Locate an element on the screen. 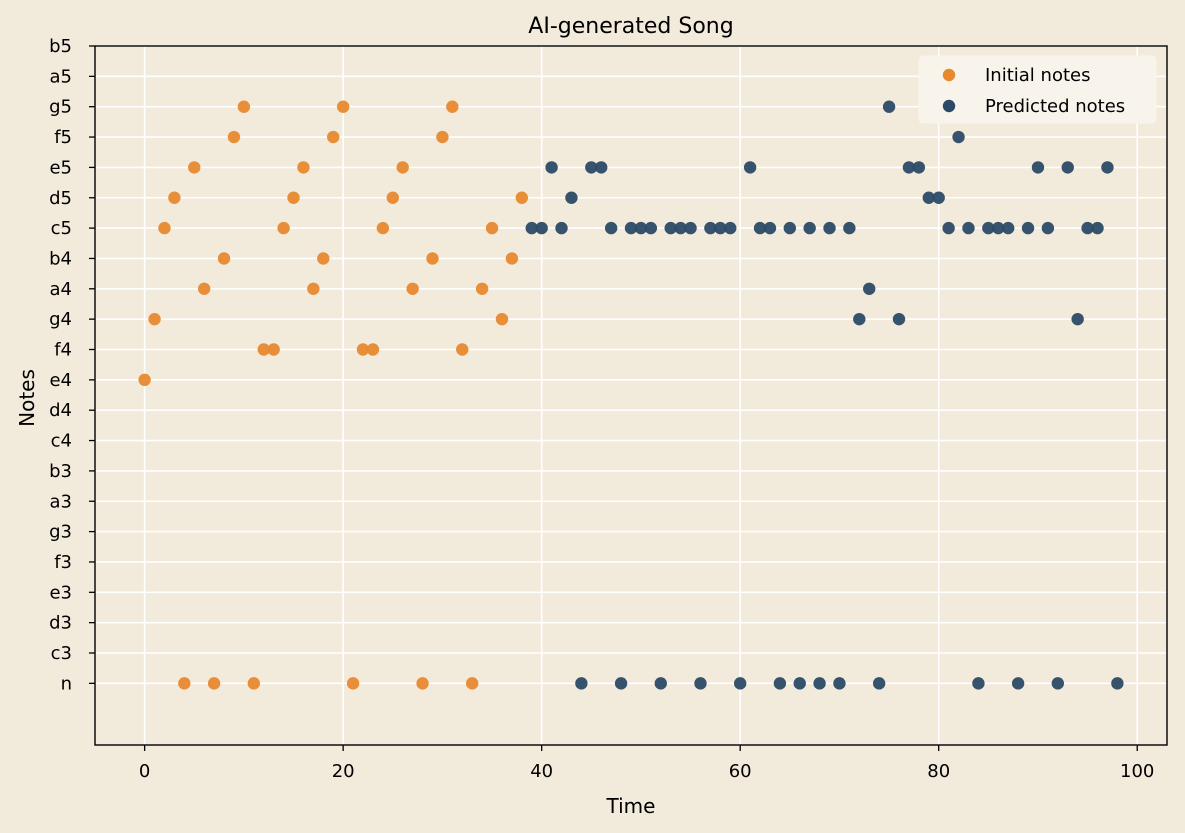 The height and width of the screenshot is (833, 1185). y-tick-label: a5 is located at coordinates (61, 76).